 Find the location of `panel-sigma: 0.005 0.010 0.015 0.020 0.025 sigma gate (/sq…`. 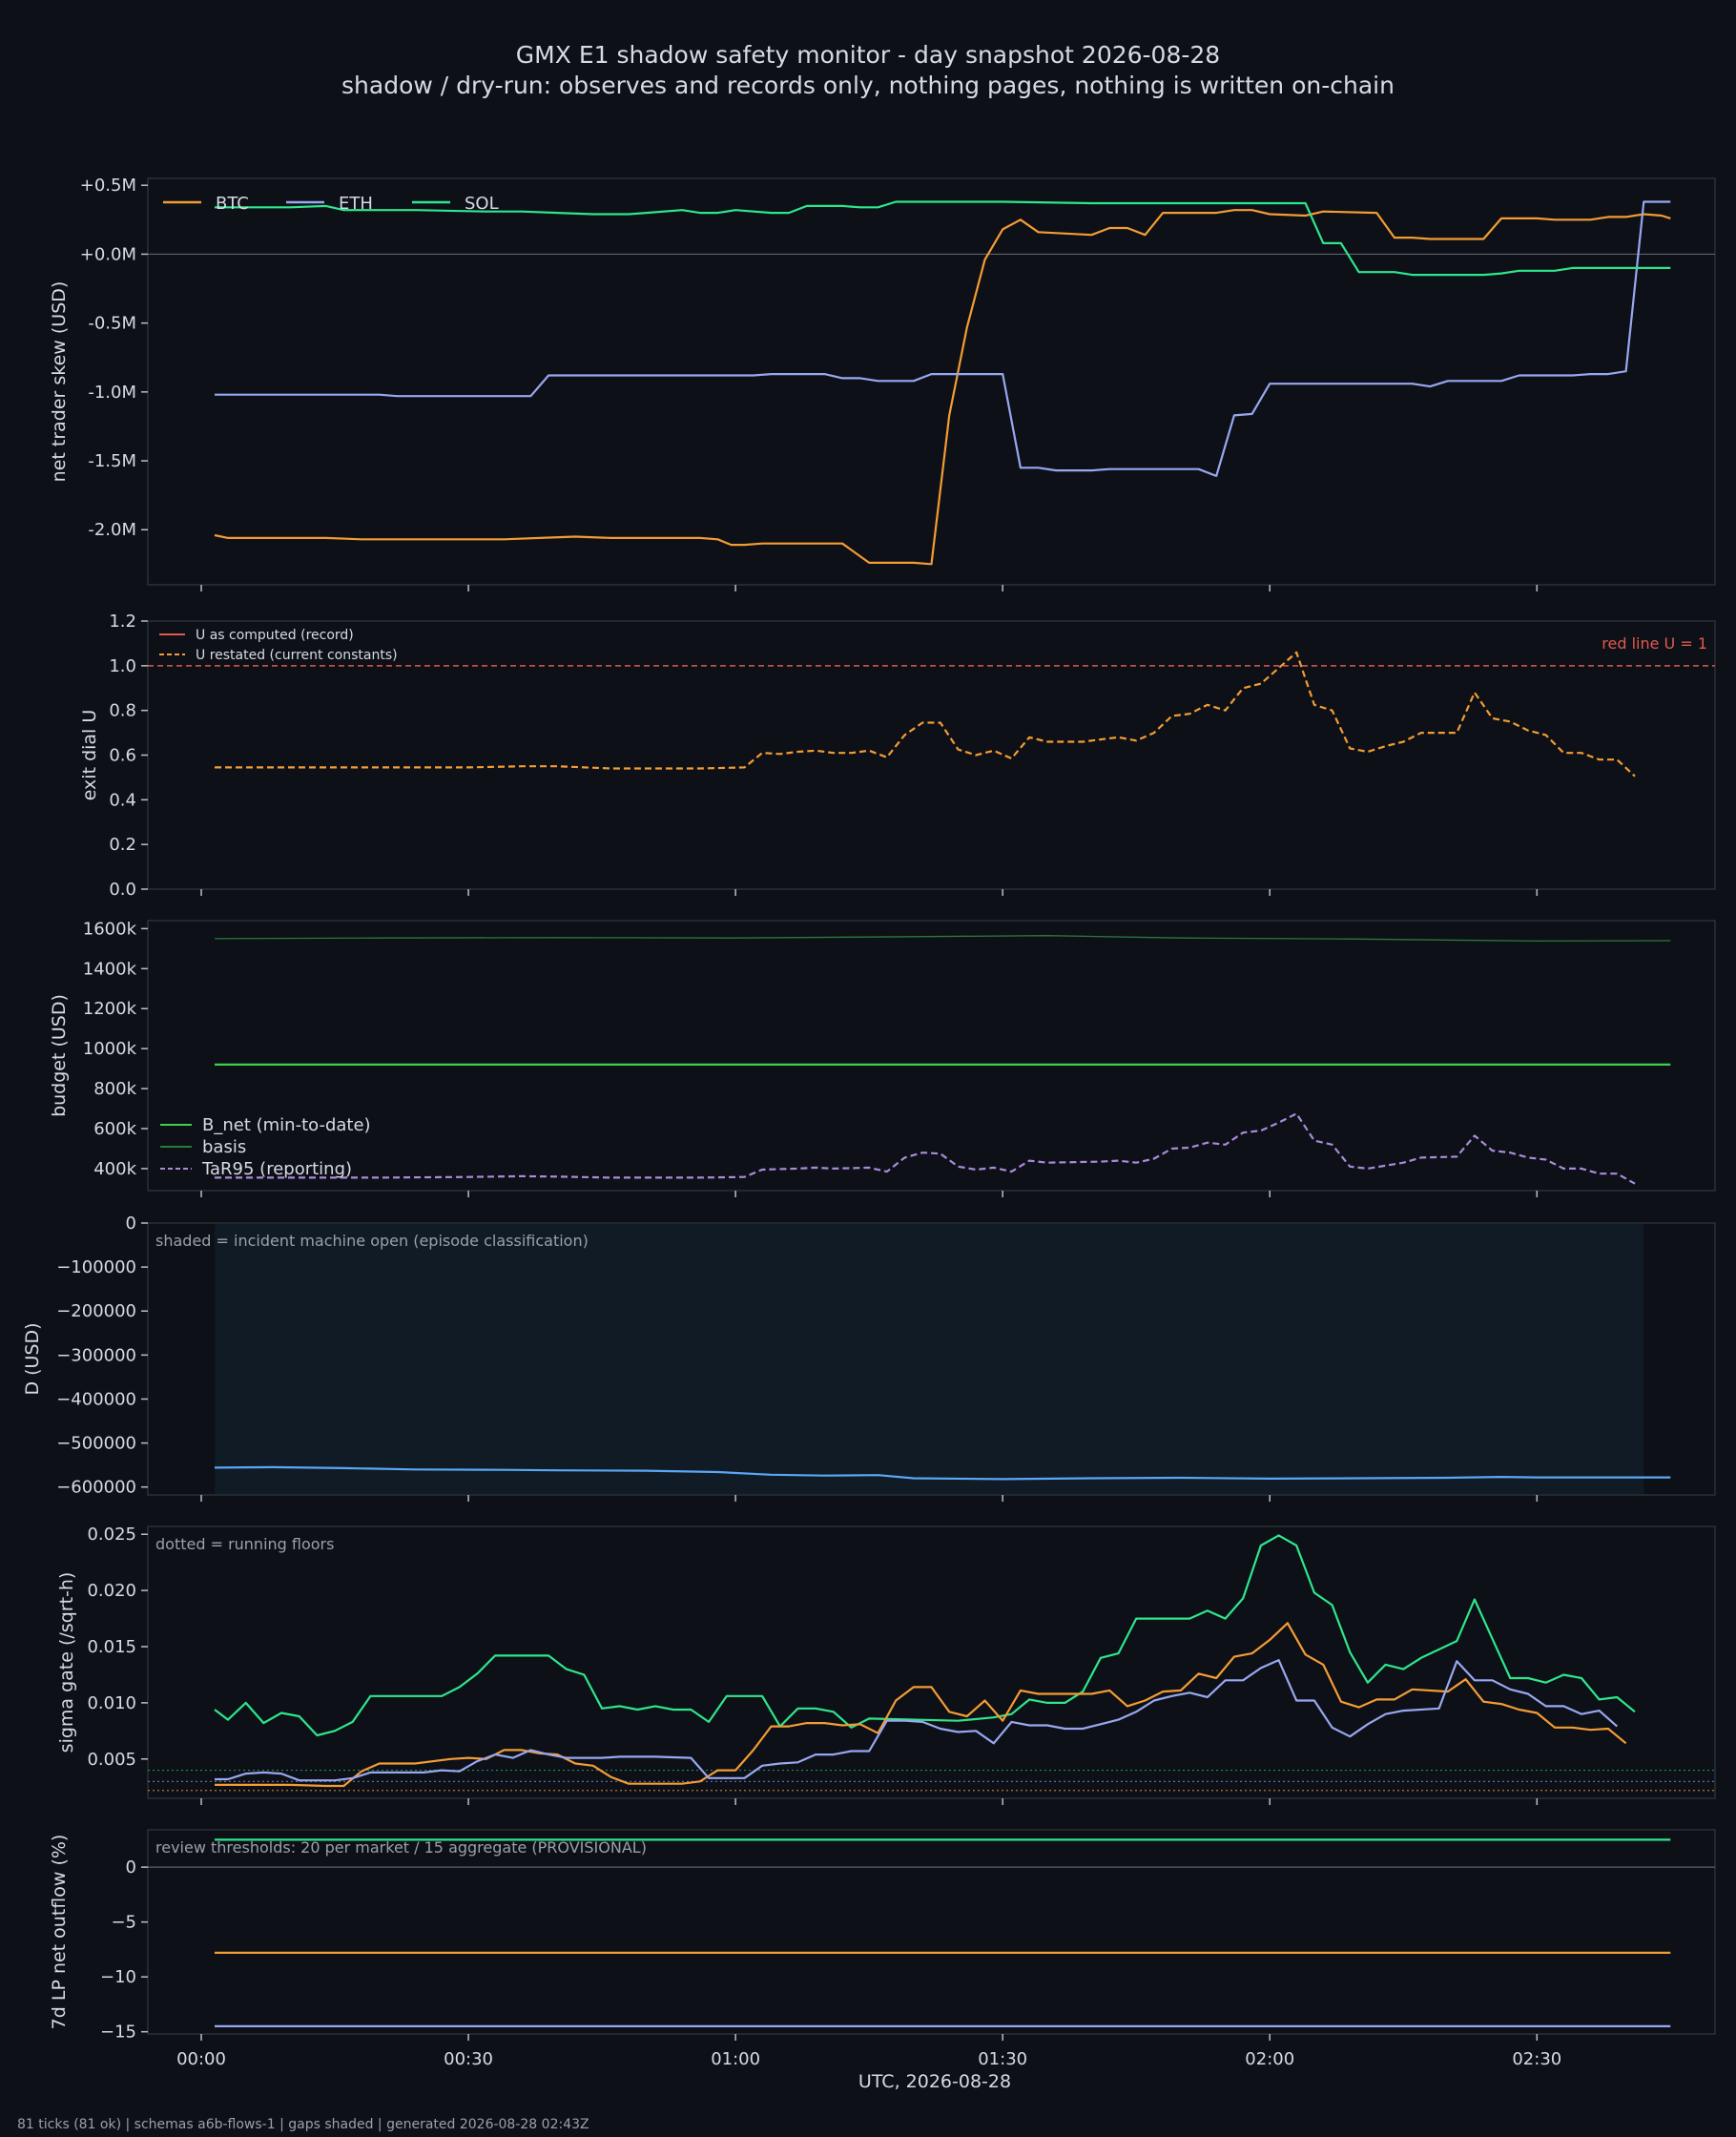

panel-sigma: 0.005 0.010 0.015 0.020 0.025 sigma gate (/sq… is located at coordinates (886, 1665).